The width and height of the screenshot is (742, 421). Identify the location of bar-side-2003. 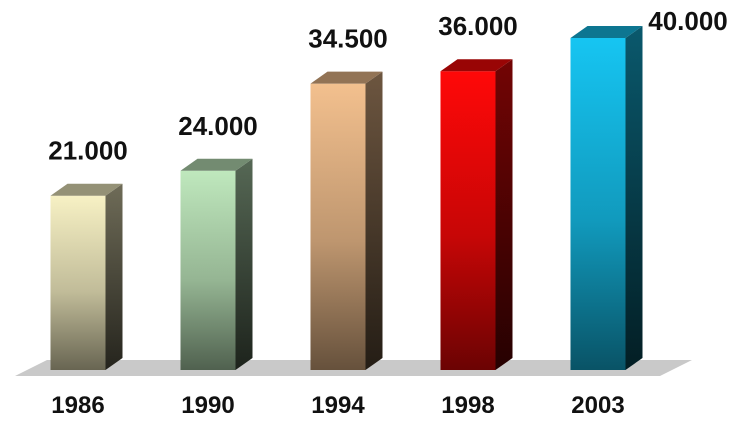
(634, 198).